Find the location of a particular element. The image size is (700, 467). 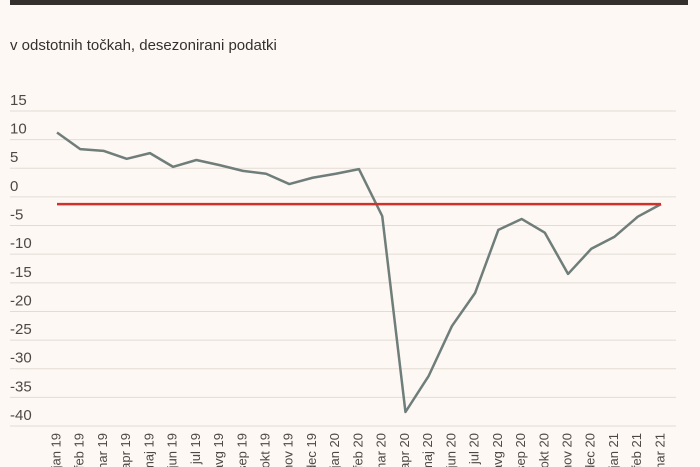

x-tick-label: maj 19 is located at coordinates (148, 450).